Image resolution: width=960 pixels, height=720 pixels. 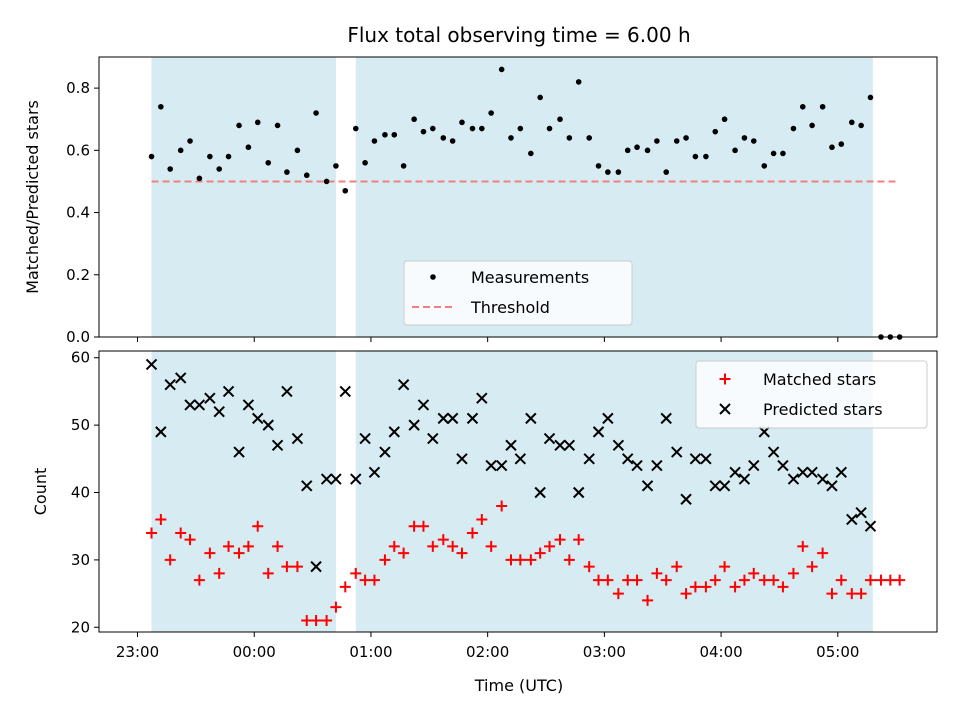 I want to click on bottom-y-axis-label: Count, so click(x=40, y=492).